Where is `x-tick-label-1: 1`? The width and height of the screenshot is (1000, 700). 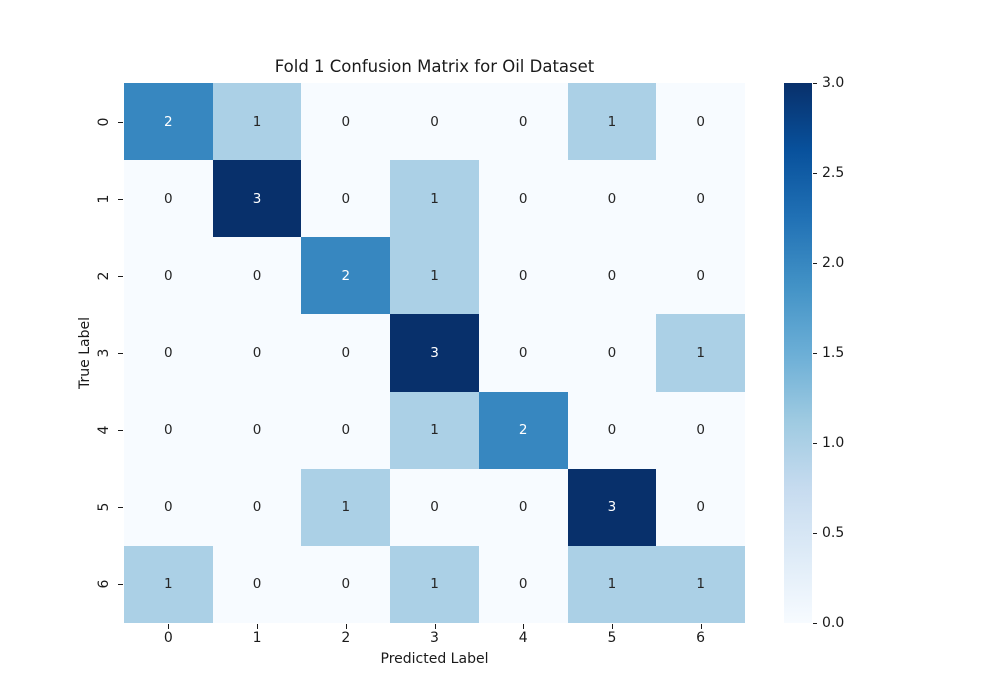 x-tick-label-1: 1 is located at coordinates (257, 638).